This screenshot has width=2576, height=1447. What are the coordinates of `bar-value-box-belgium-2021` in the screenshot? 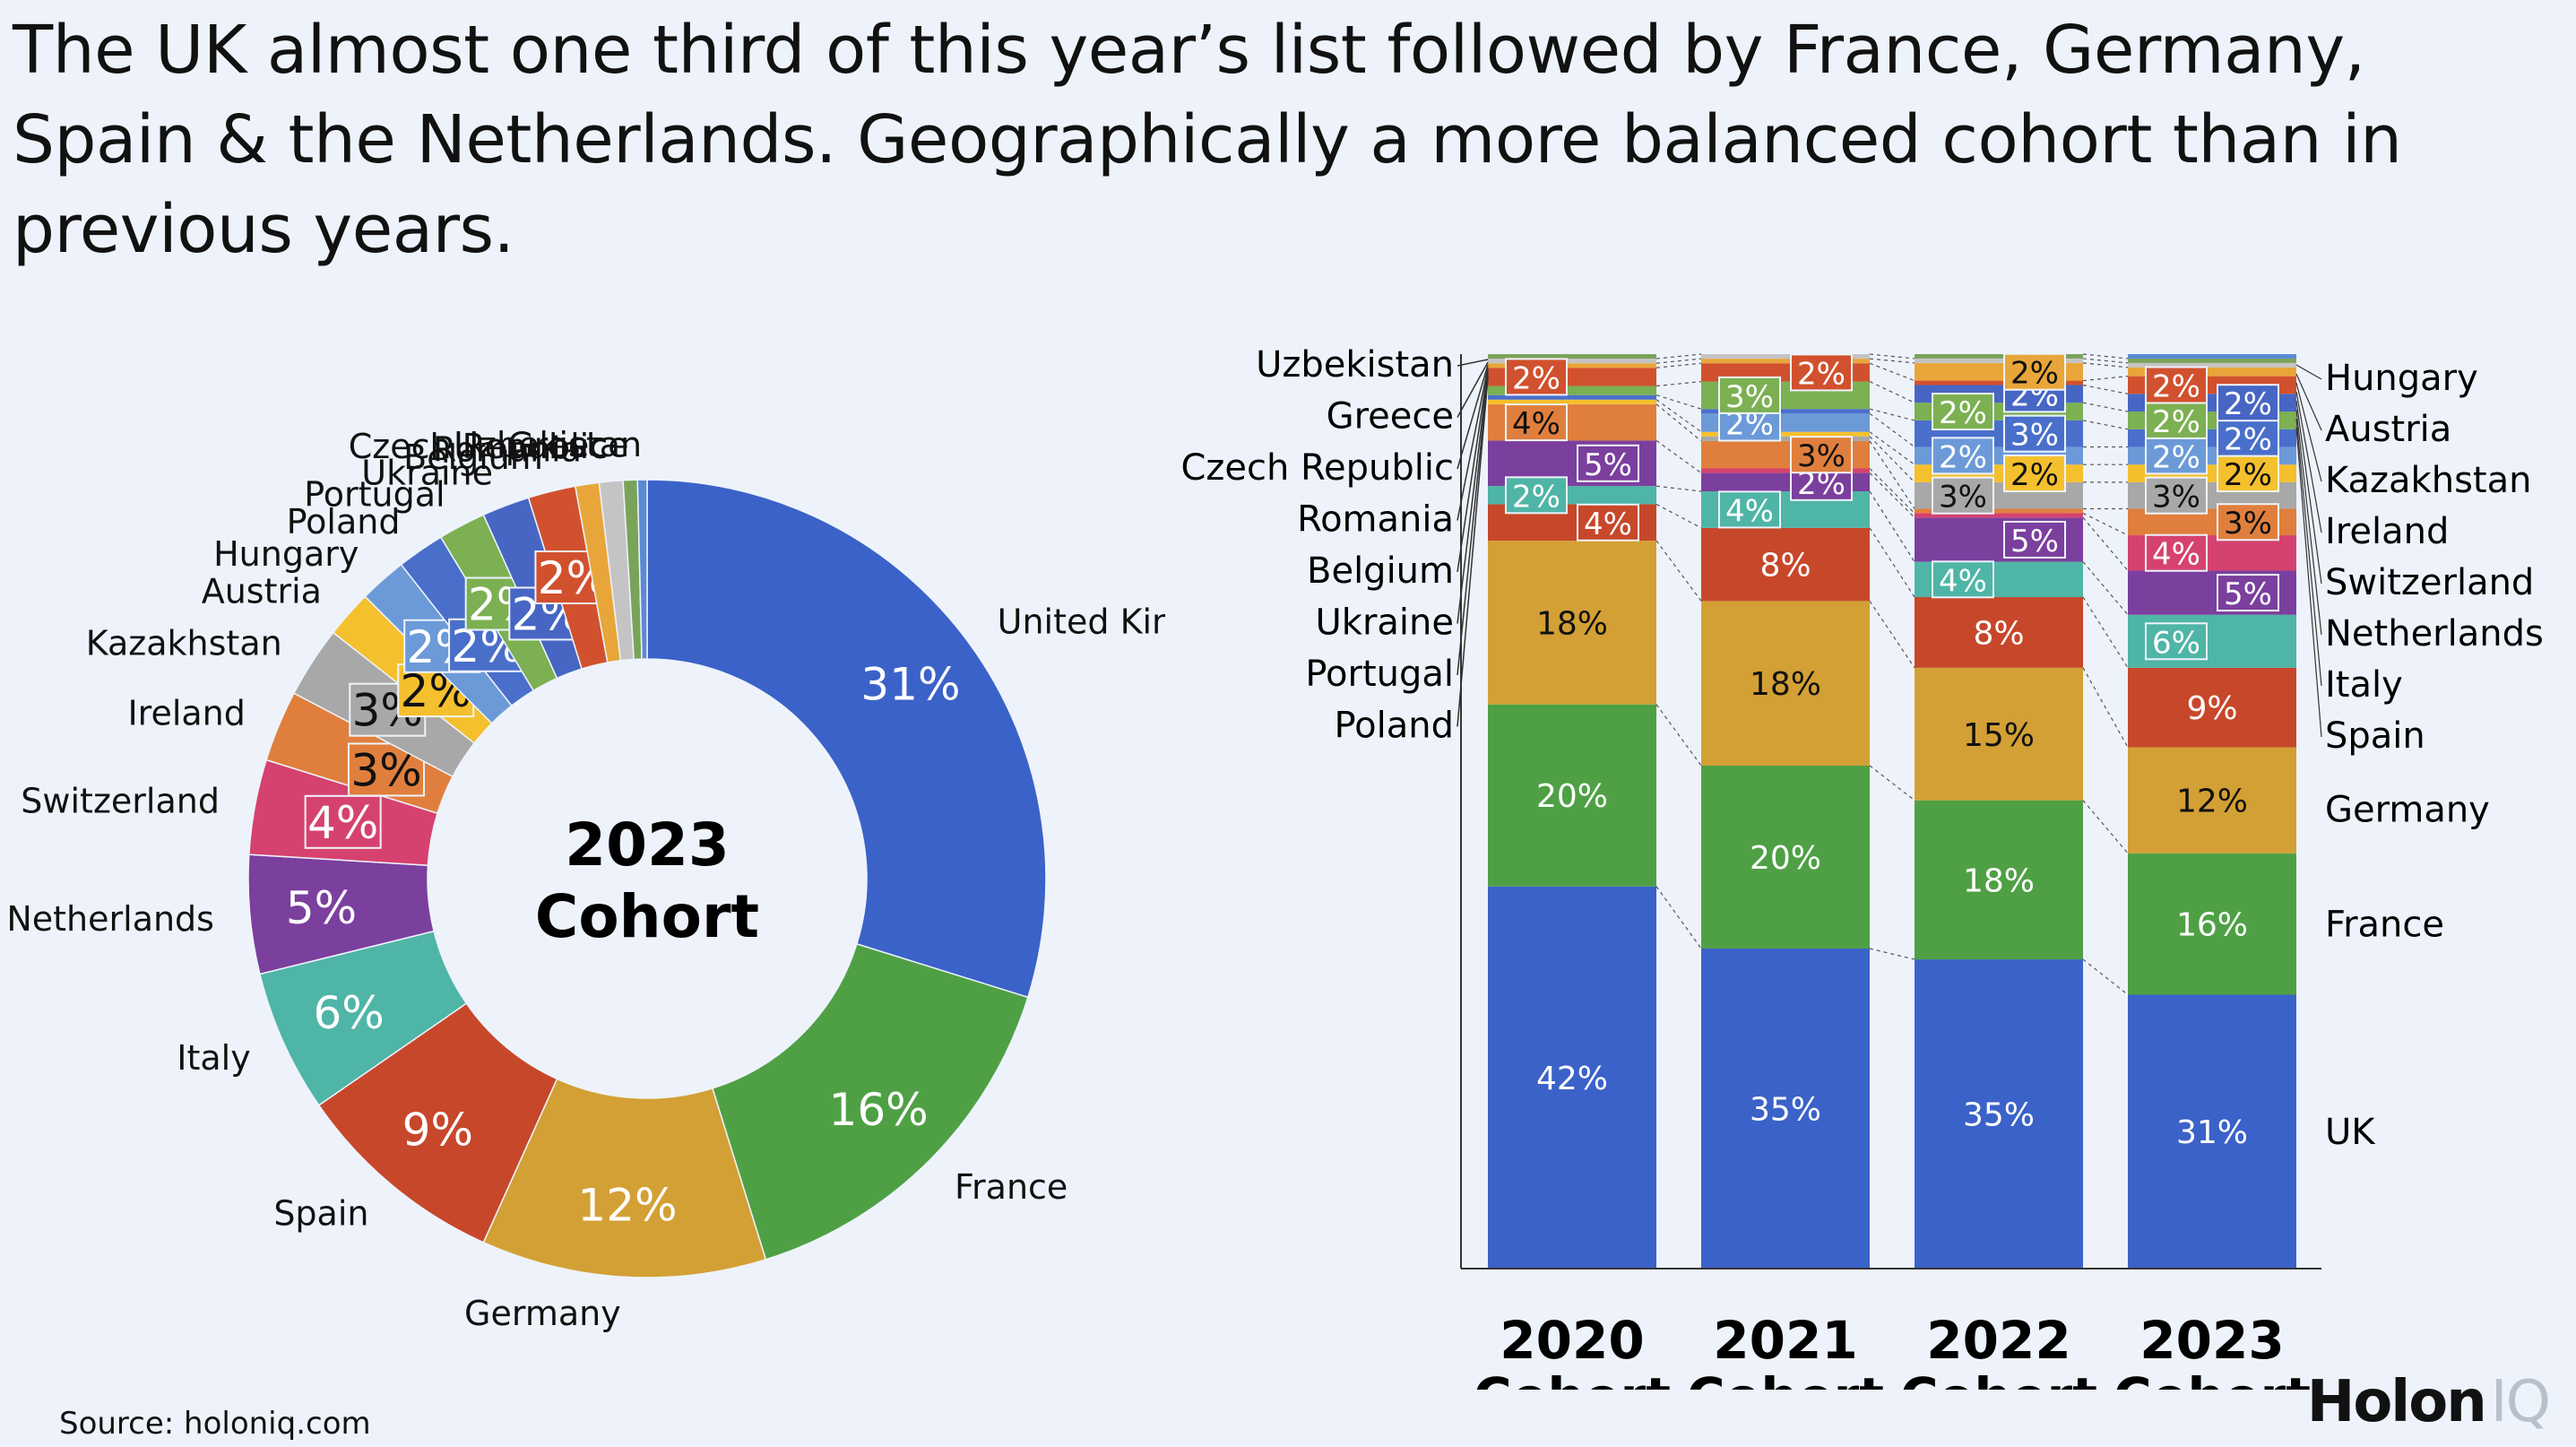 It's located at (1821, 373).